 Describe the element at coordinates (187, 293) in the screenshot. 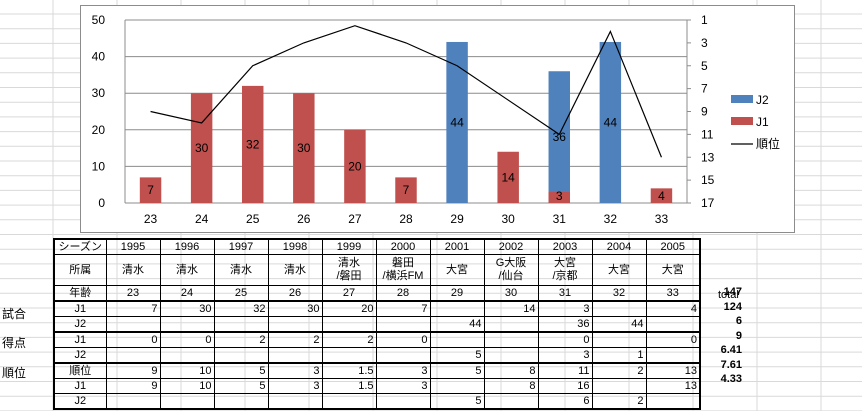

I see `age-cell: 24` at that location.